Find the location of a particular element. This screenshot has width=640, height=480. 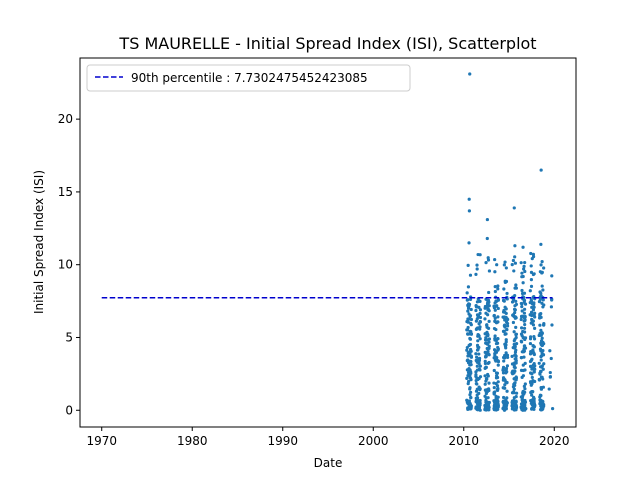

x-axis-label: Date is located at coordinates (328, 463).